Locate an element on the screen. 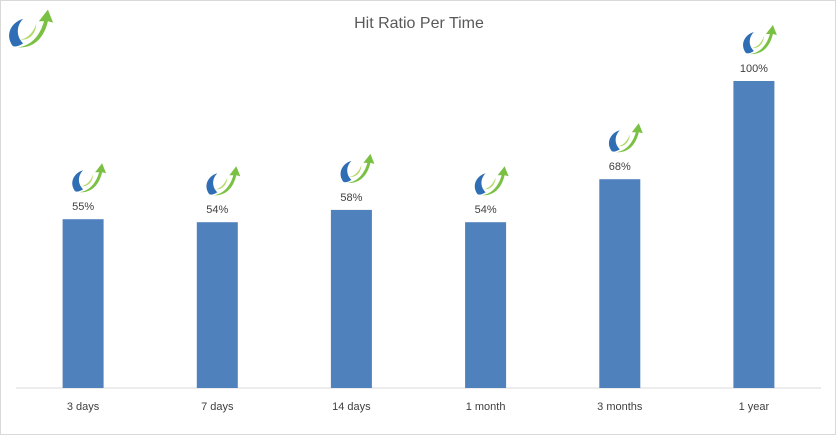  bar-3-months is located at coordinates (620, 283).